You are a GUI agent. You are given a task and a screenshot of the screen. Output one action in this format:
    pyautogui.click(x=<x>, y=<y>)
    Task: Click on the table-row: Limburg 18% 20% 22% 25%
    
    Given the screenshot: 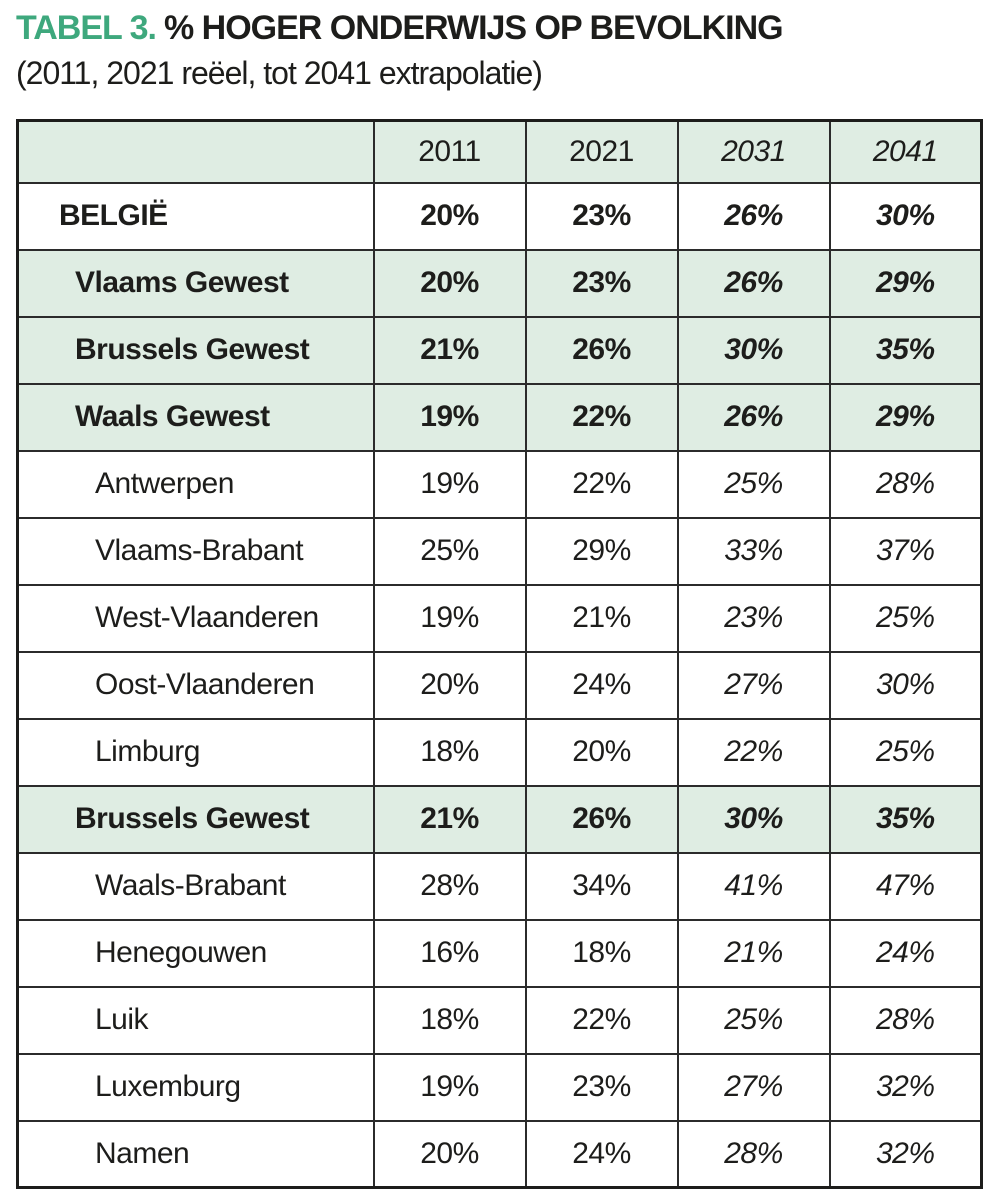 What is the action you would take?
    pyautogui.click(x=499, y=752)
    